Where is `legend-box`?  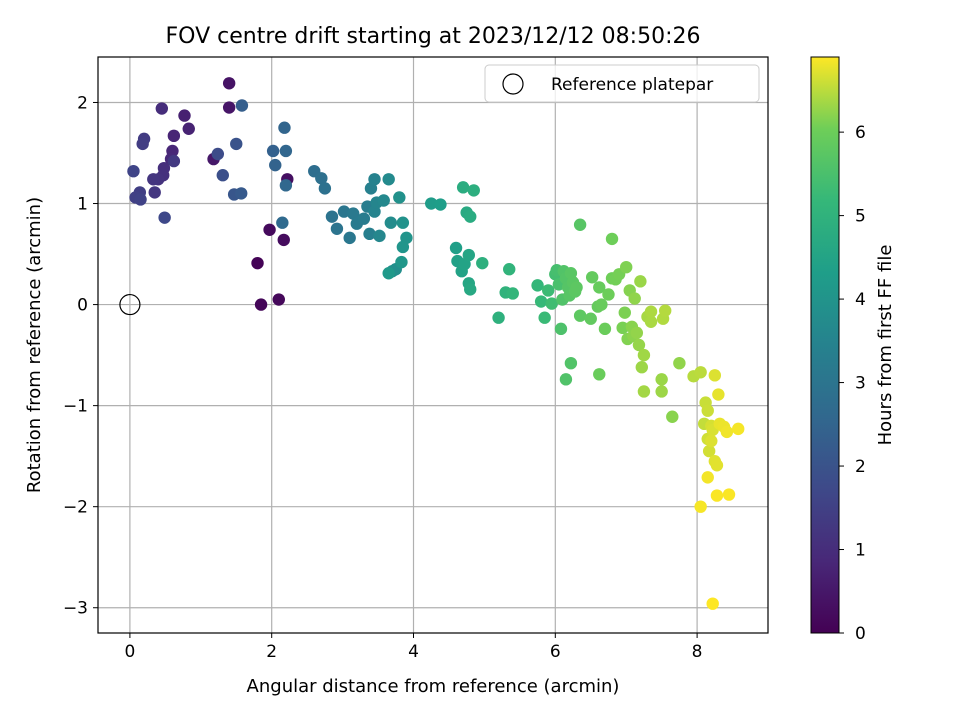
legend-box is located at coordinates (622, 83).